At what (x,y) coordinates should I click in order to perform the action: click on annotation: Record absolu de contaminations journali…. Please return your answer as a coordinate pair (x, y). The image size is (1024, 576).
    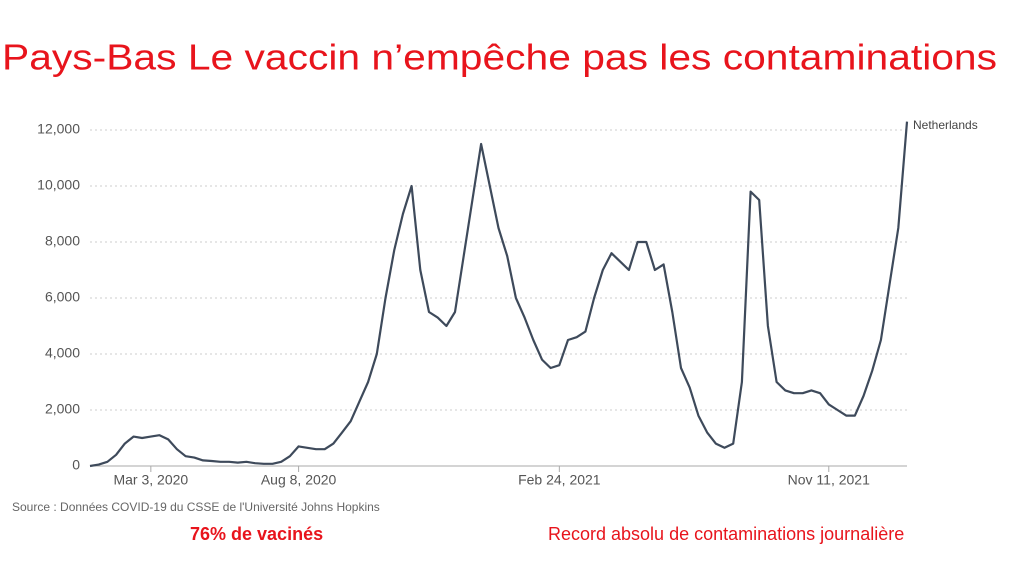
    Looking at the image, I should click on (726, 534).